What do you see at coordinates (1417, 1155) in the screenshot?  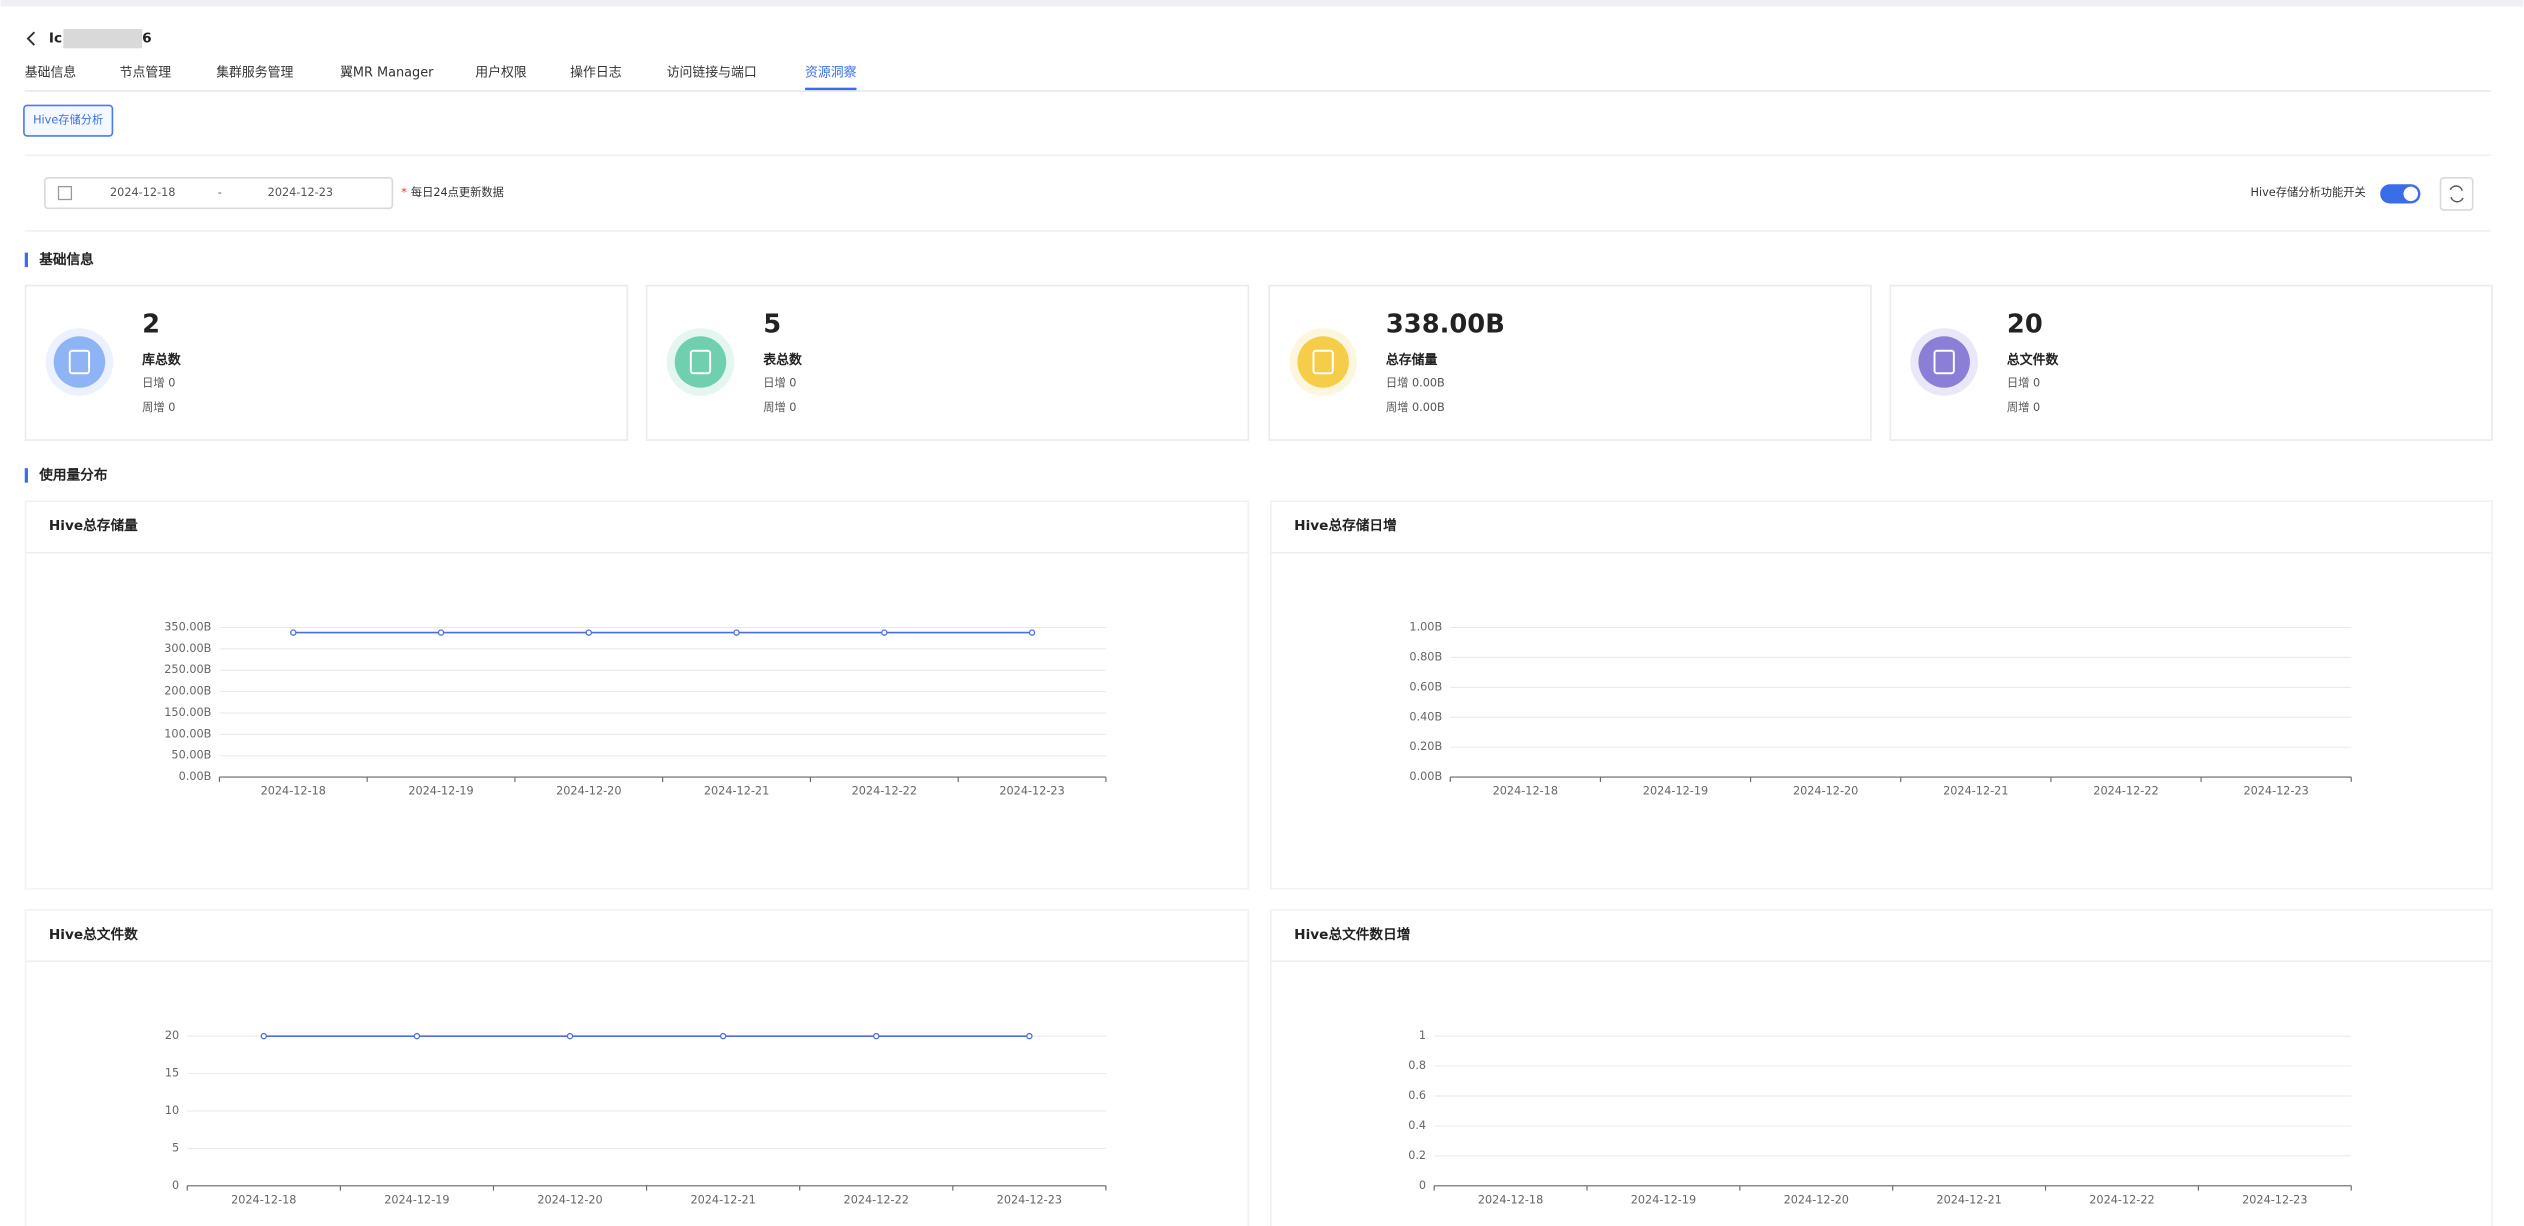 I see `y-tick-label: 0.2` at bounding box center [1417, 1155].